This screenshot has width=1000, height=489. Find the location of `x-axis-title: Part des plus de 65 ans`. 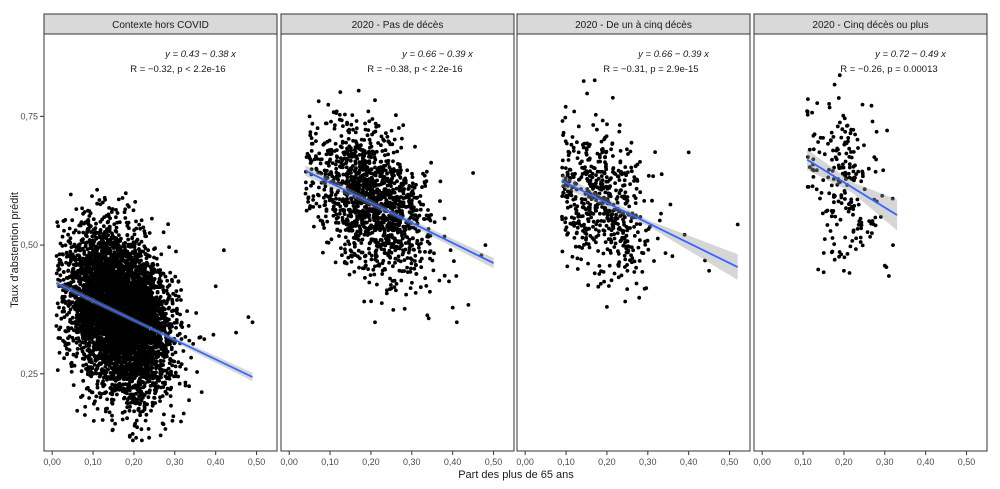

x-axis-title: Part des plus de 65 ans is located at coordinates (516, 475).